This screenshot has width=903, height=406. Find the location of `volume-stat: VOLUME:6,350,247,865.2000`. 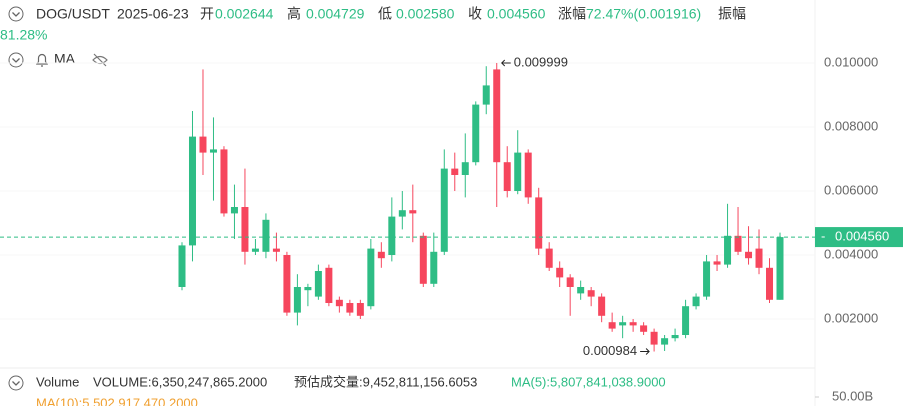

volume-stat: VOLUME:6,350,247,865.2000 is located at coordinates (180, 381).